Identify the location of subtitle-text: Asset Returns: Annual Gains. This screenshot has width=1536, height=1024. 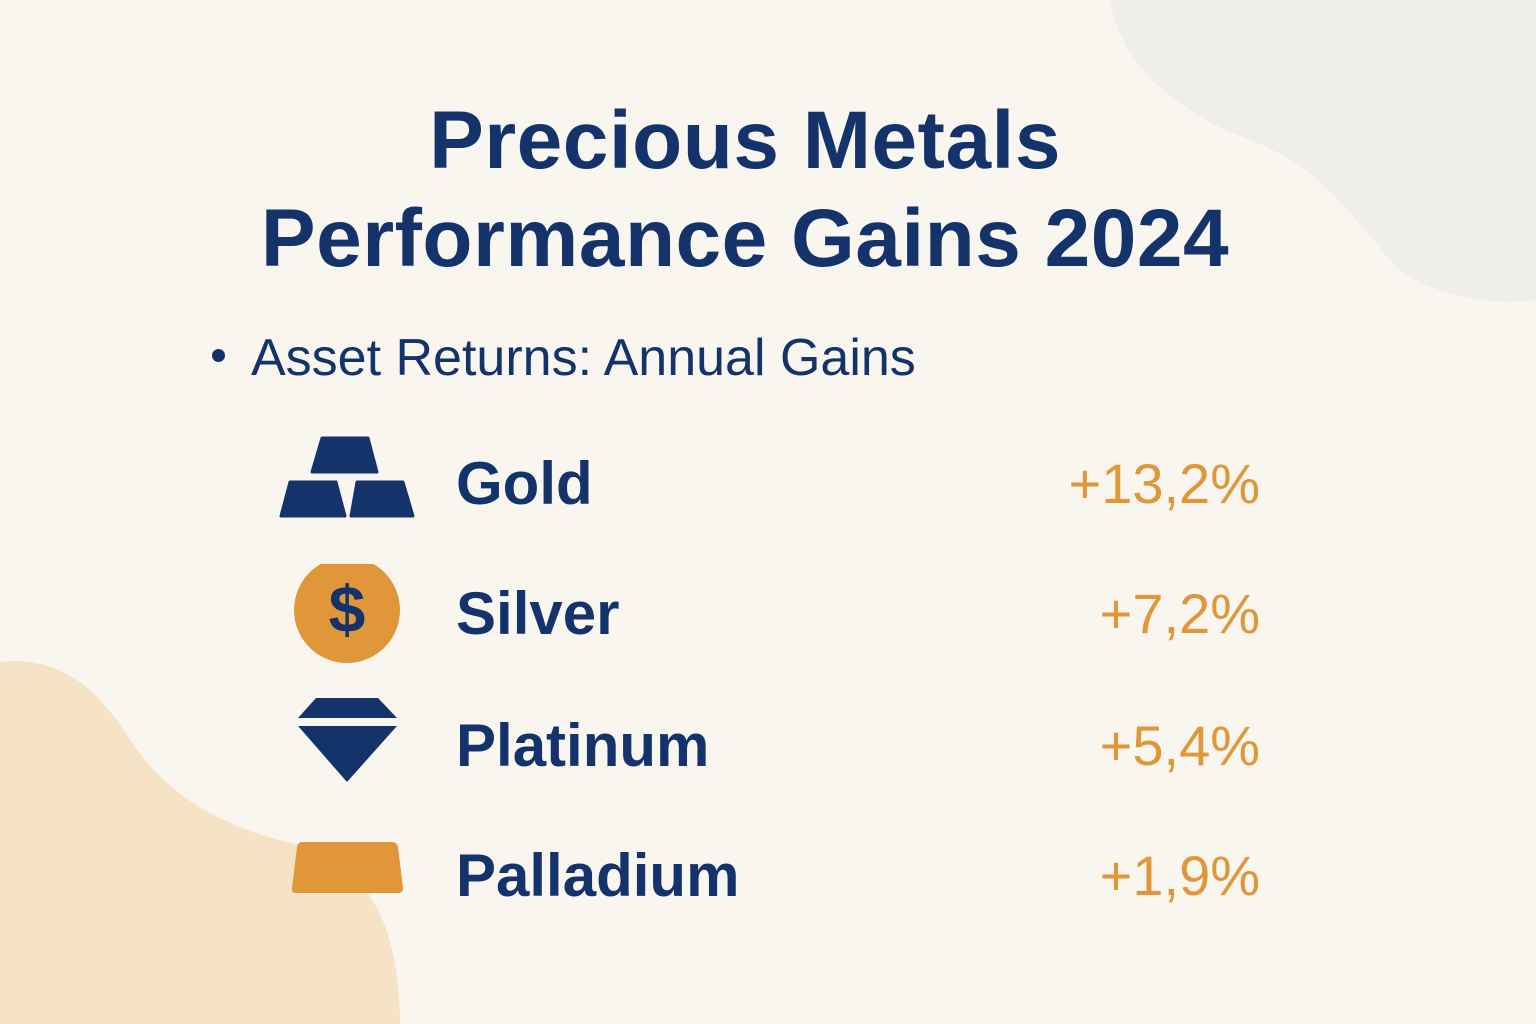
(583, 358).